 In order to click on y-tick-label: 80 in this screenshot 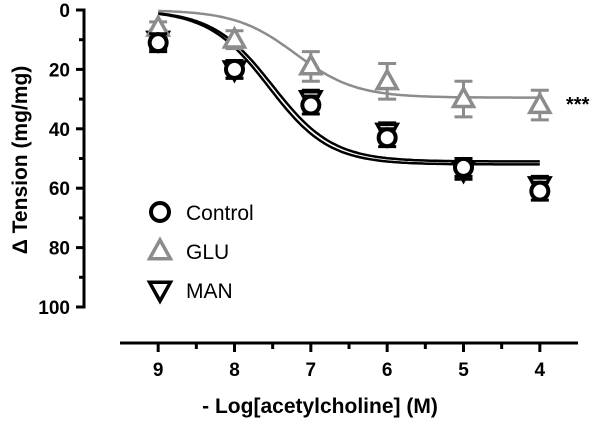, I will do `click(59, 249)`.